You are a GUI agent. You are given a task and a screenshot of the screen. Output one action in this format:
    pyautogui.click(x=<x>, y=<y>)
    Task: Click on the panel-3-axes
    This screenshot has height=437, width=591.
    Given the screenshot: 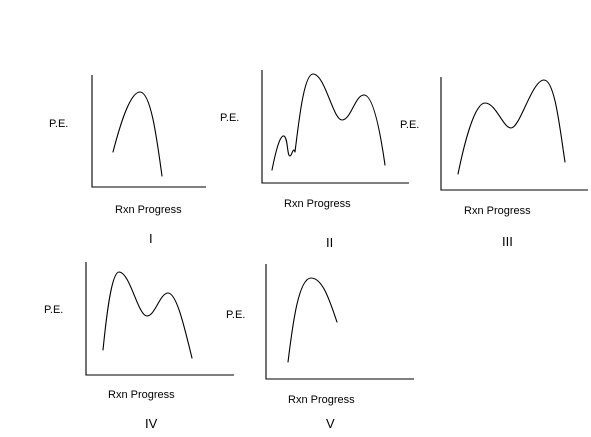 What is the action you would take?
    pyautogui.click(x=514, y=134)
    